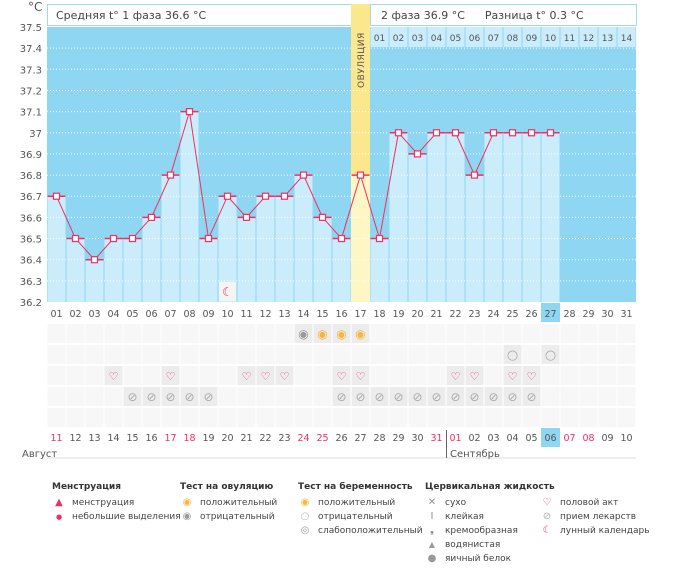 The height and width of the screenshot is (587, 675). Describe the element at coordinates (227, 487) in the screenshot. I see `legend-title: Тест на овуляцию` at that location.